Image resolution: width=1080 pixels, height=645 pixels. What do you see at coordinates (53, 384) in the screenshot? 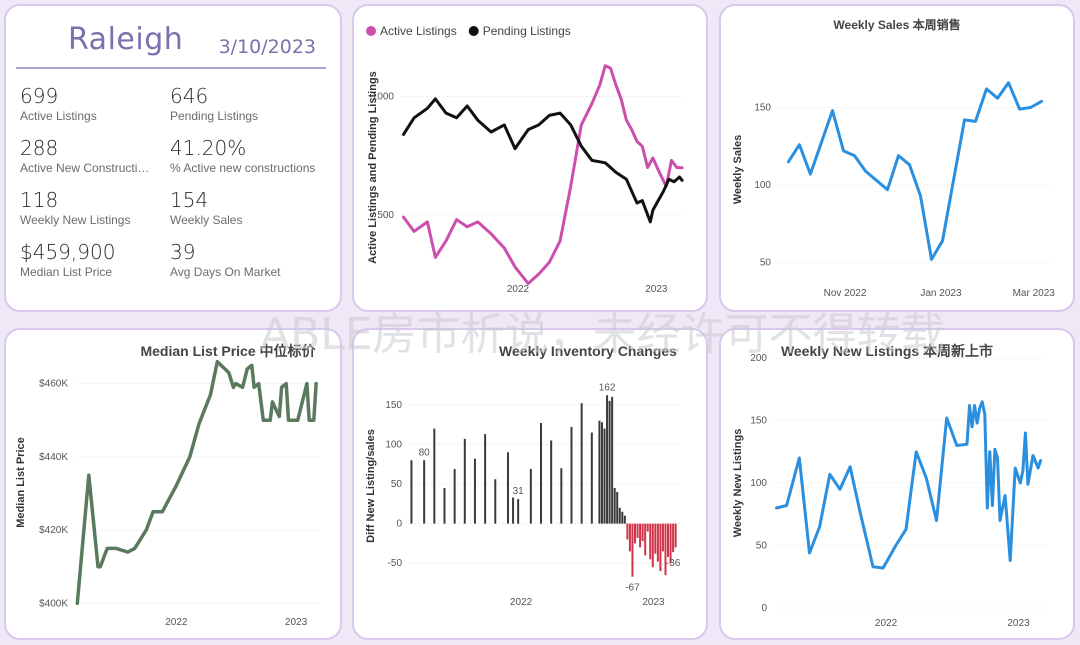
I see `y-tick-label: $460K` at bounding box center [53, 384].